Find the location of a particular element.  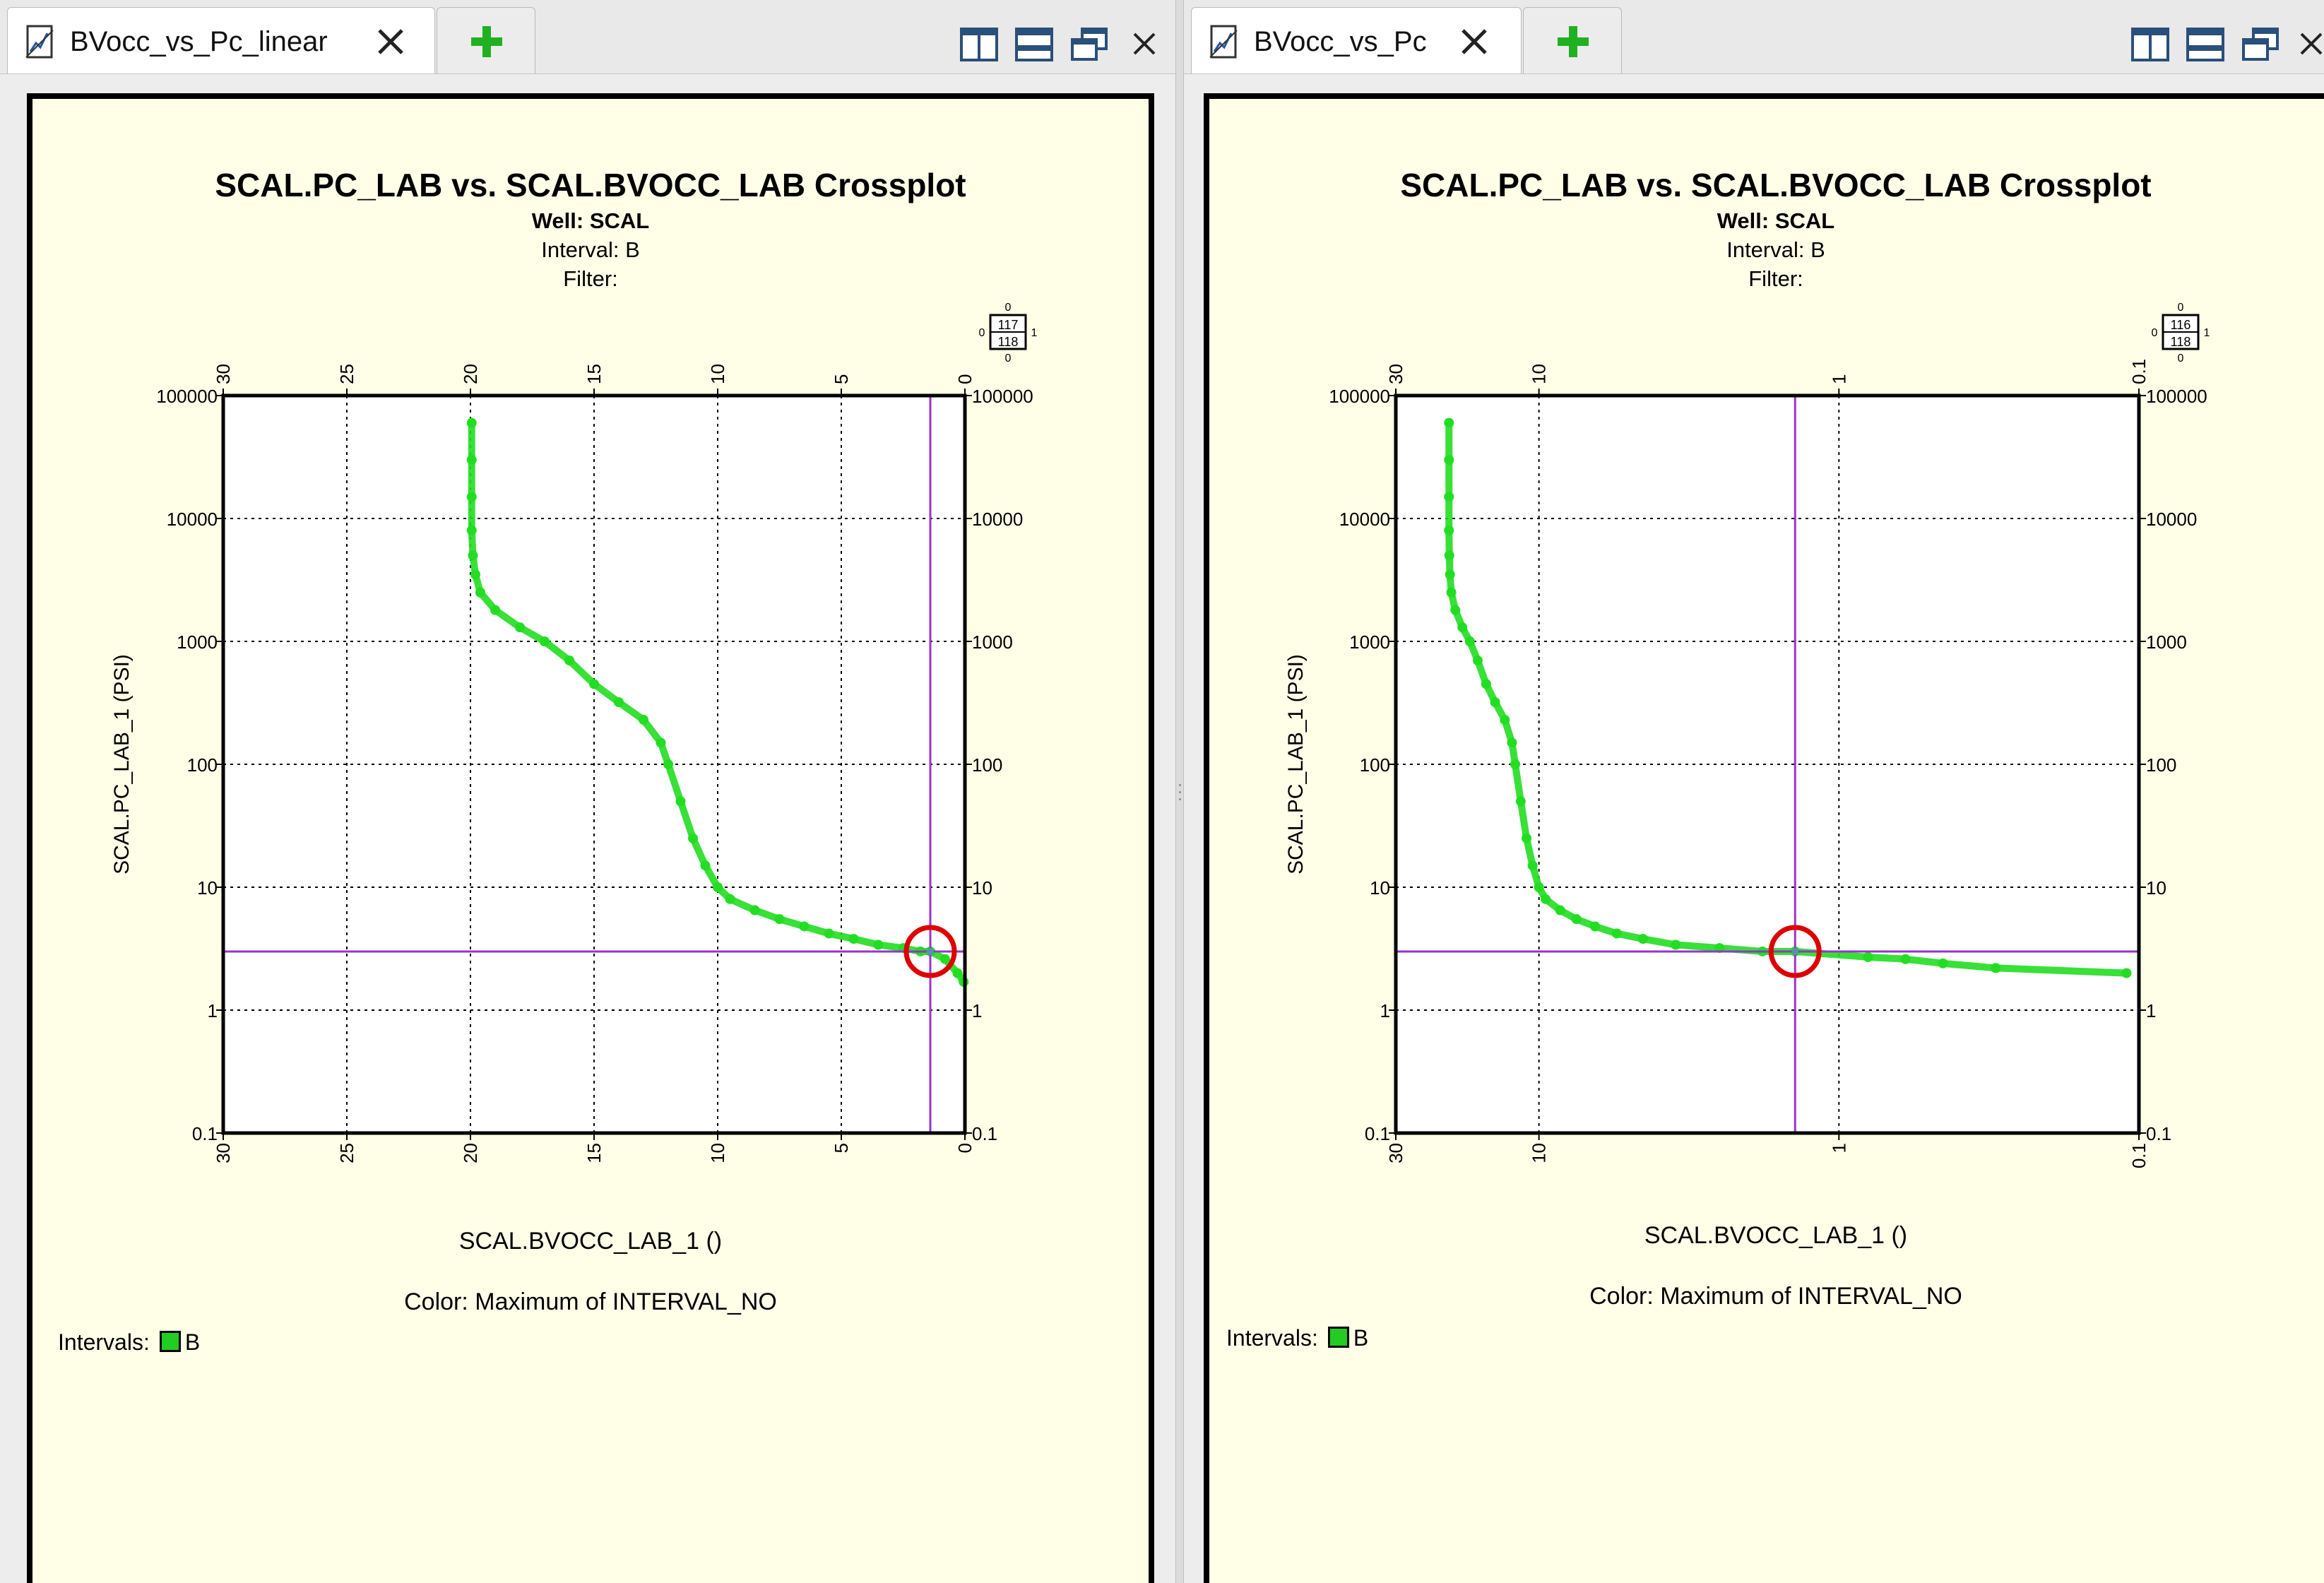

x-tick-label: 1 is located at coordinates (1839, 379).